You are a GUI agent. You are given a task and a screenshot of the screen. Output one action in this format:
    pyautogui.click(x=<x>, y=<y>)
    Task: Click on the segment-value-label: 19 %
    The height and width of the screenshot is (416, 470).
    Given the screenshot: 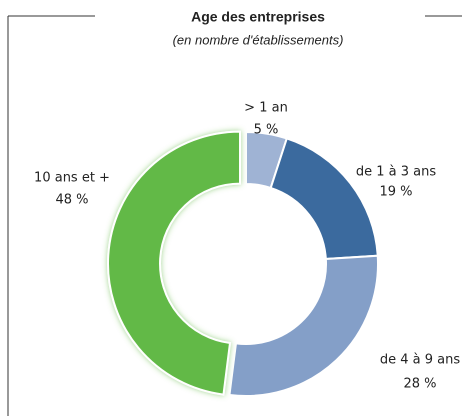 What is the action you would take?
    pyautogui.click(x=395, y=192)
    